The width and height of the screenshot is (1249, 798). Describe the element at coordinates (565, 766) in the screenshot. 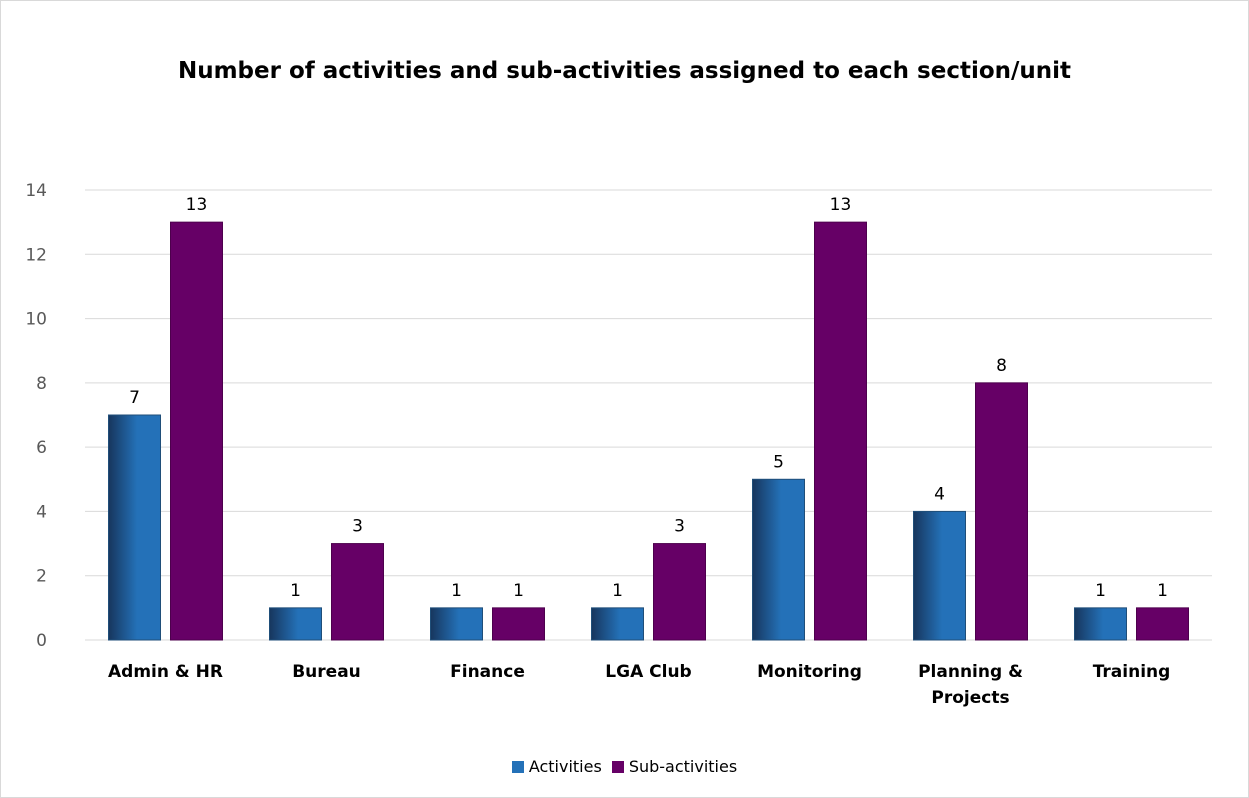

I see `legend-label-activities: Activities` at that location.